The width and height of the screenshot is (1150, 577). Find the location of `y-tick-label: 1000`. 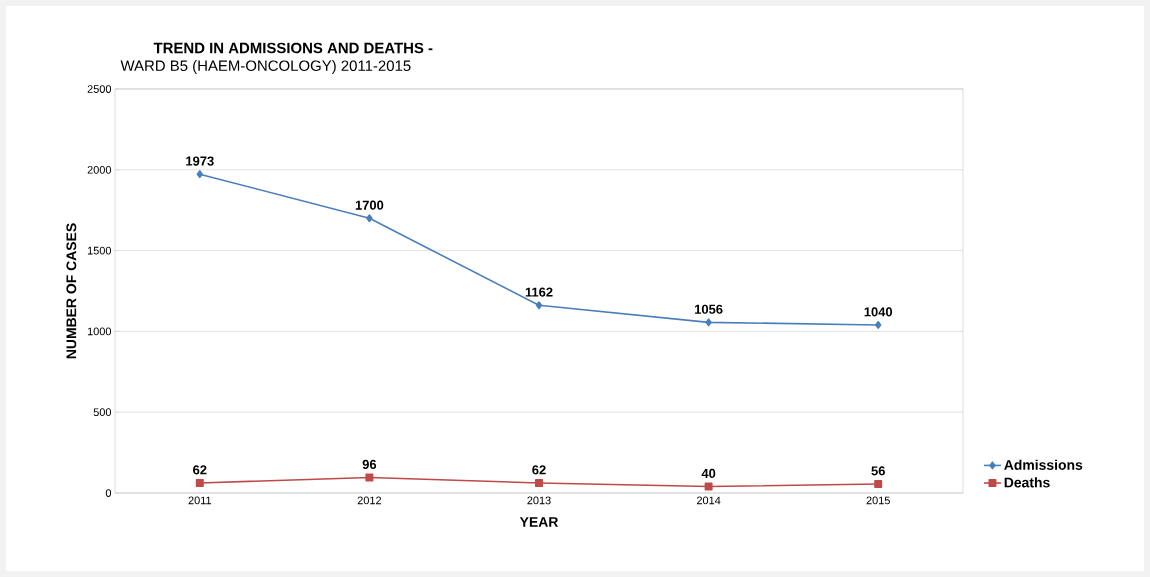

y-tick-label: 1000 is located at coordinates (99, 331).